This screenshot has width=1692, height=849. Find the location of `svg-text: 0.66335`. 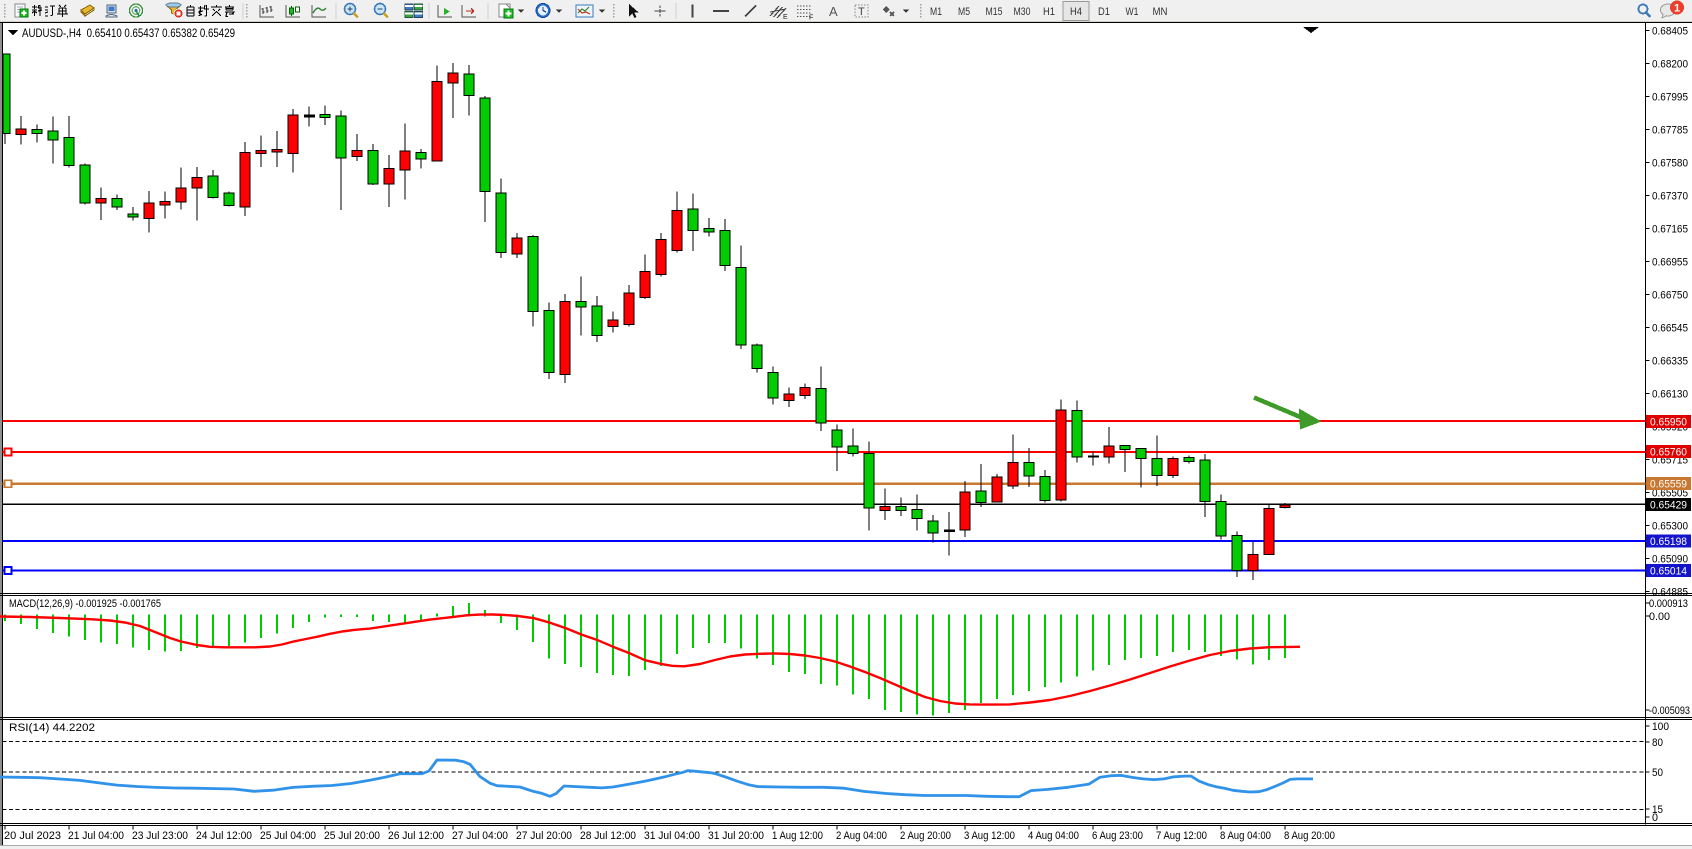

svg-text: 0.66335 is located at coordinates (1670, 362).